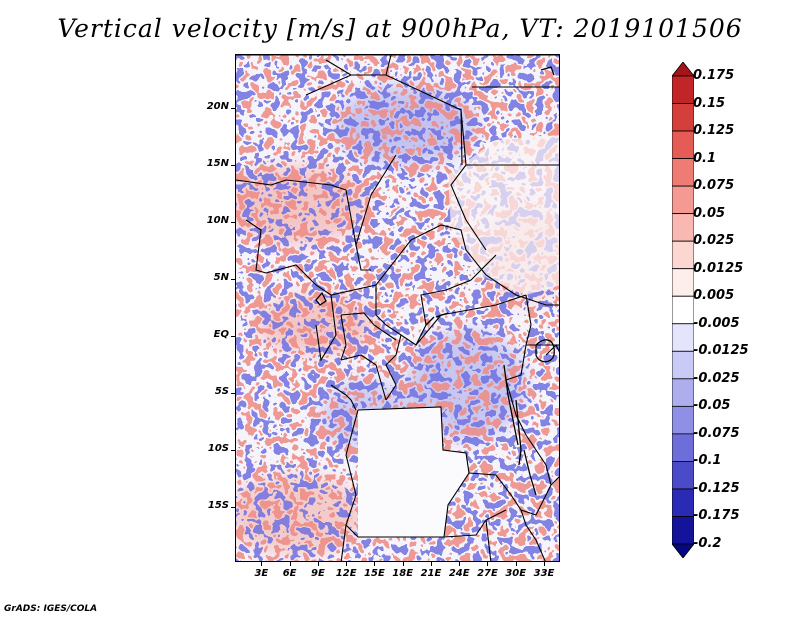  Describe the element at coordinates (487, 573) in the screenshot. I see `lon-tick-label: 27E` at that location.